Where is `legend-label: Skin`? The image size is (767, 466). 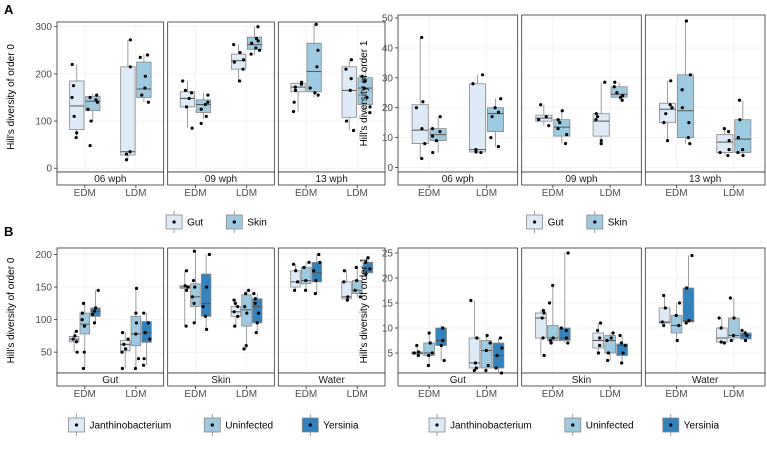
legend-label: Skin is located at coordinates (617, 223).